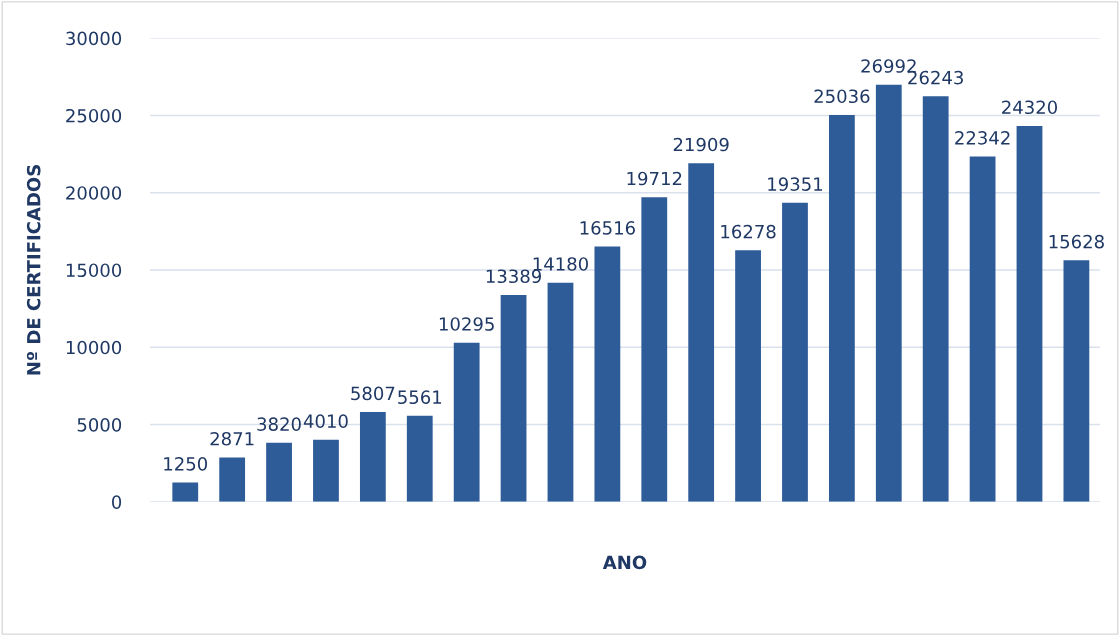  I want to click on data-label: 10295, so click(466, 324).